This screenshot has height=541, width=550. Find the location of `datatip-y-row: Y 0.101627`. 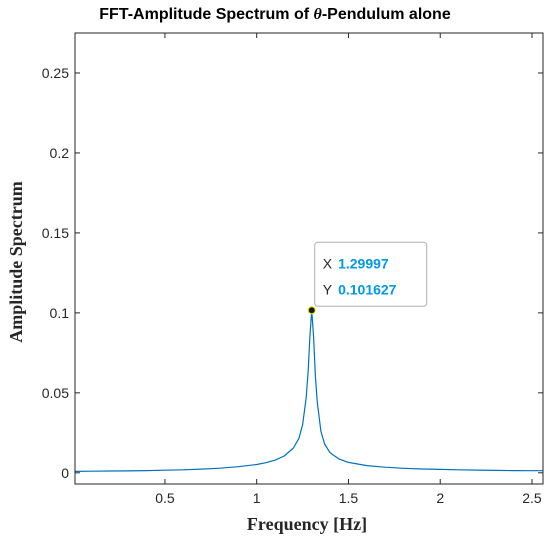

datatip-y-row: Y 0.101627 is located at coordinates (360, 289).